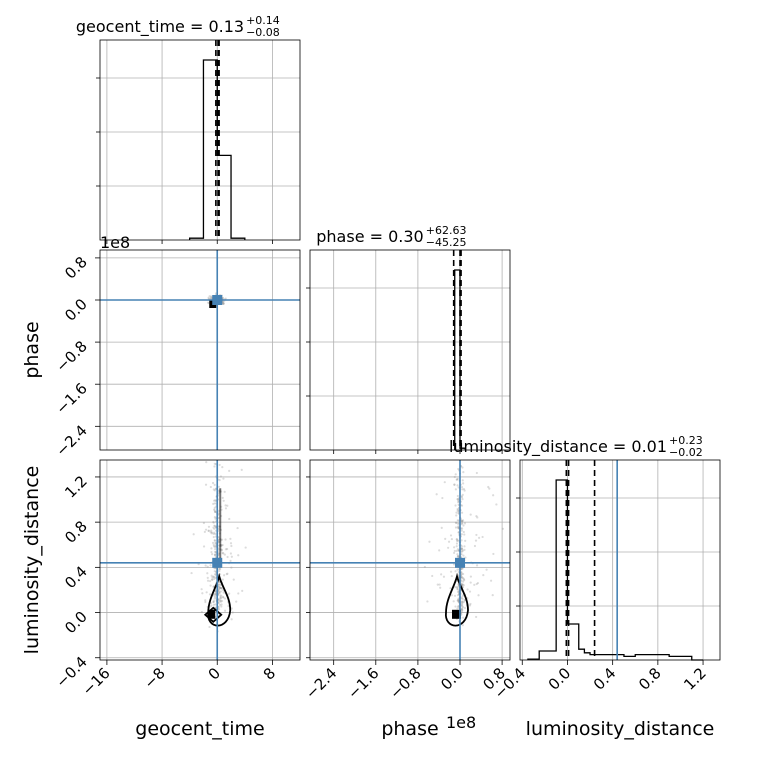 The height and width of the screenshot is (760, 760). I want to click on x-tick-label: 1.2, so click(695, 679).